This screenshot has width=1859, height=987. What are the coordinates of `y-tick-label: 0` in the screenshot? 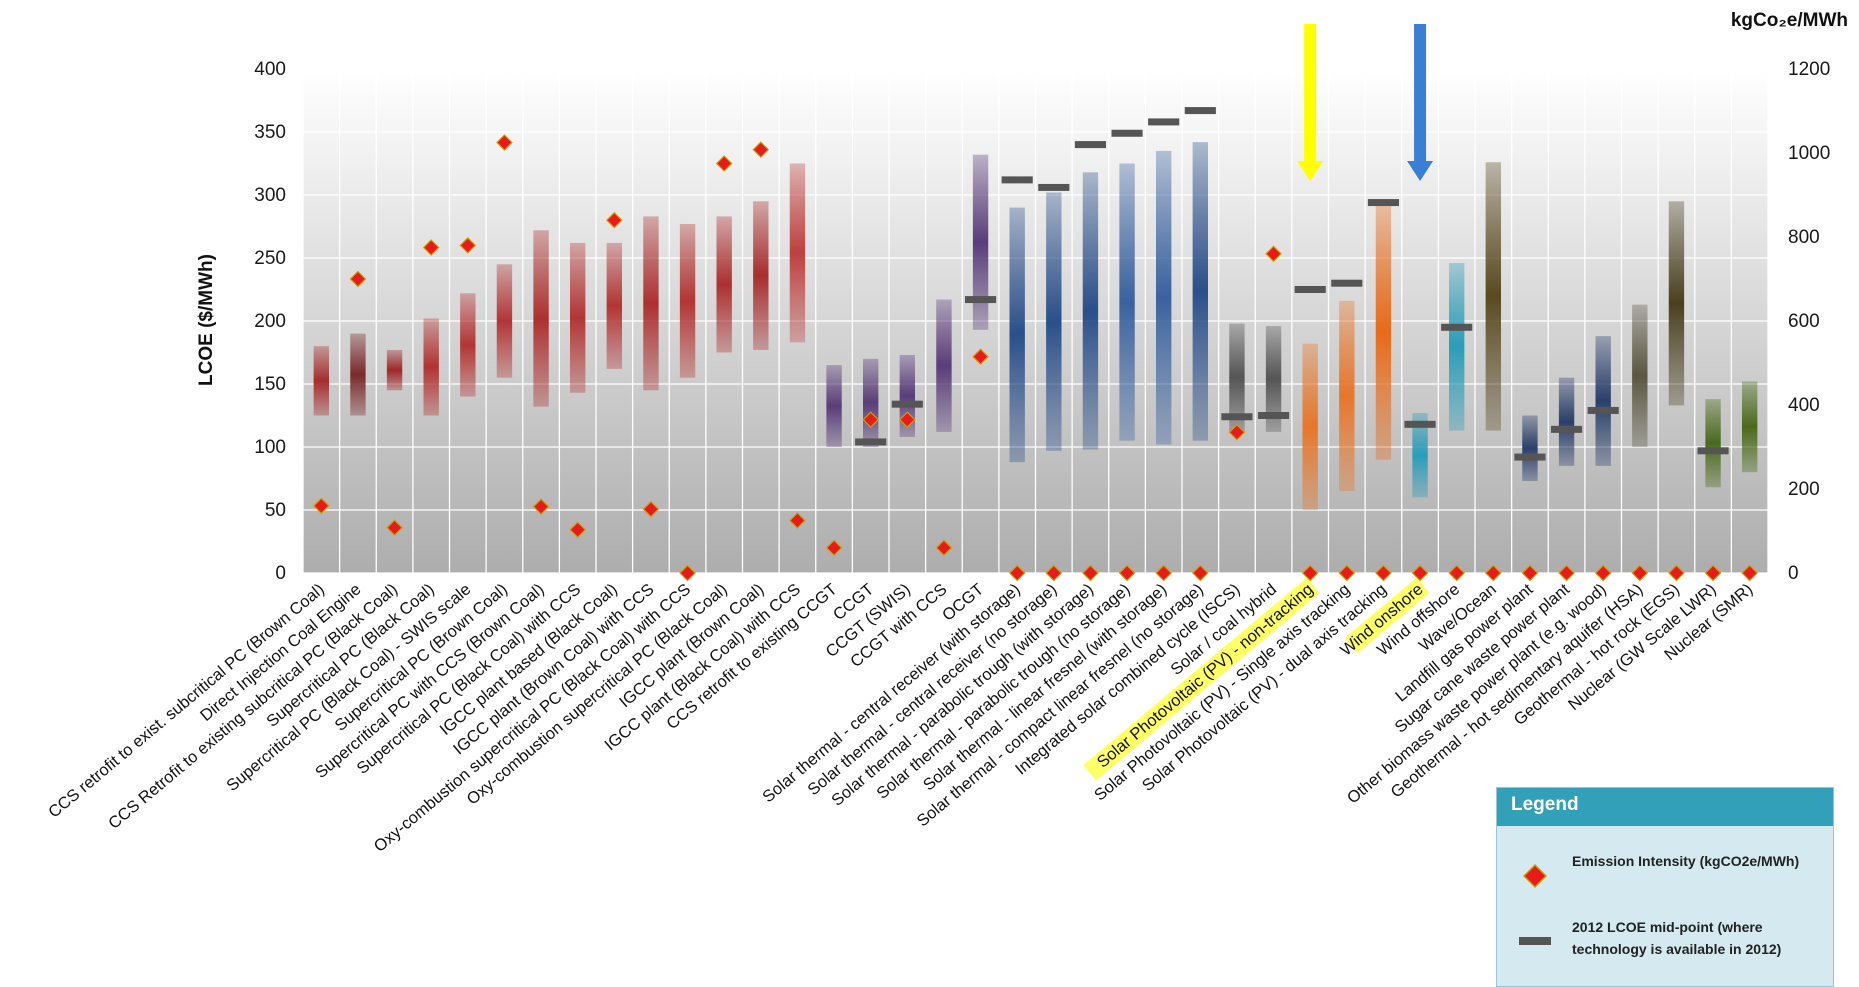 It's located at (280, 573).